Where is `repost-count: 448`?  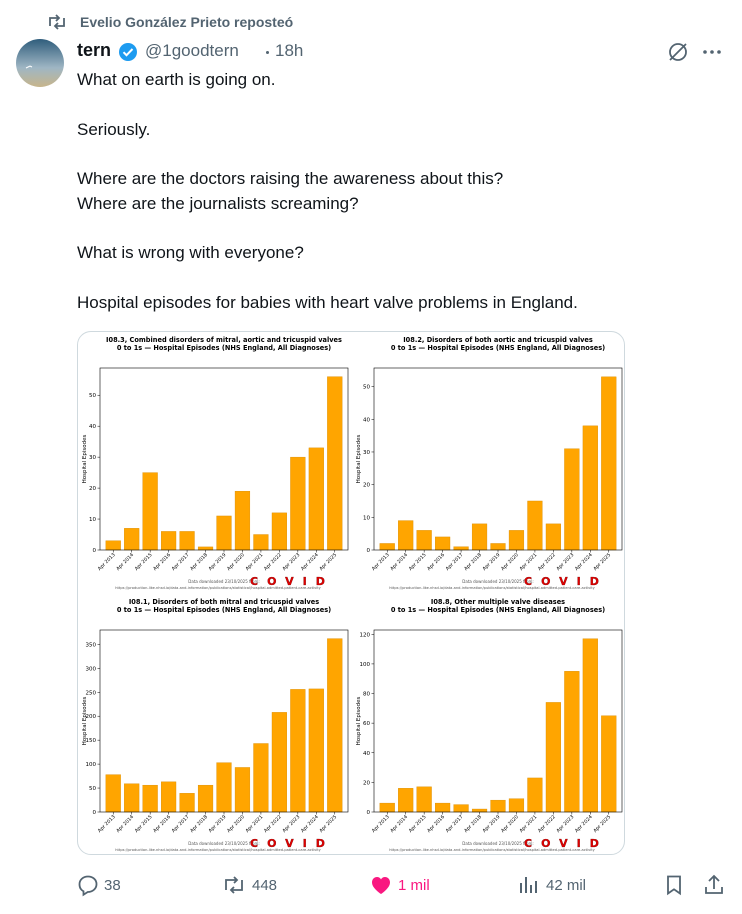 repost-count: 448 is located at coordinates (265, 885).